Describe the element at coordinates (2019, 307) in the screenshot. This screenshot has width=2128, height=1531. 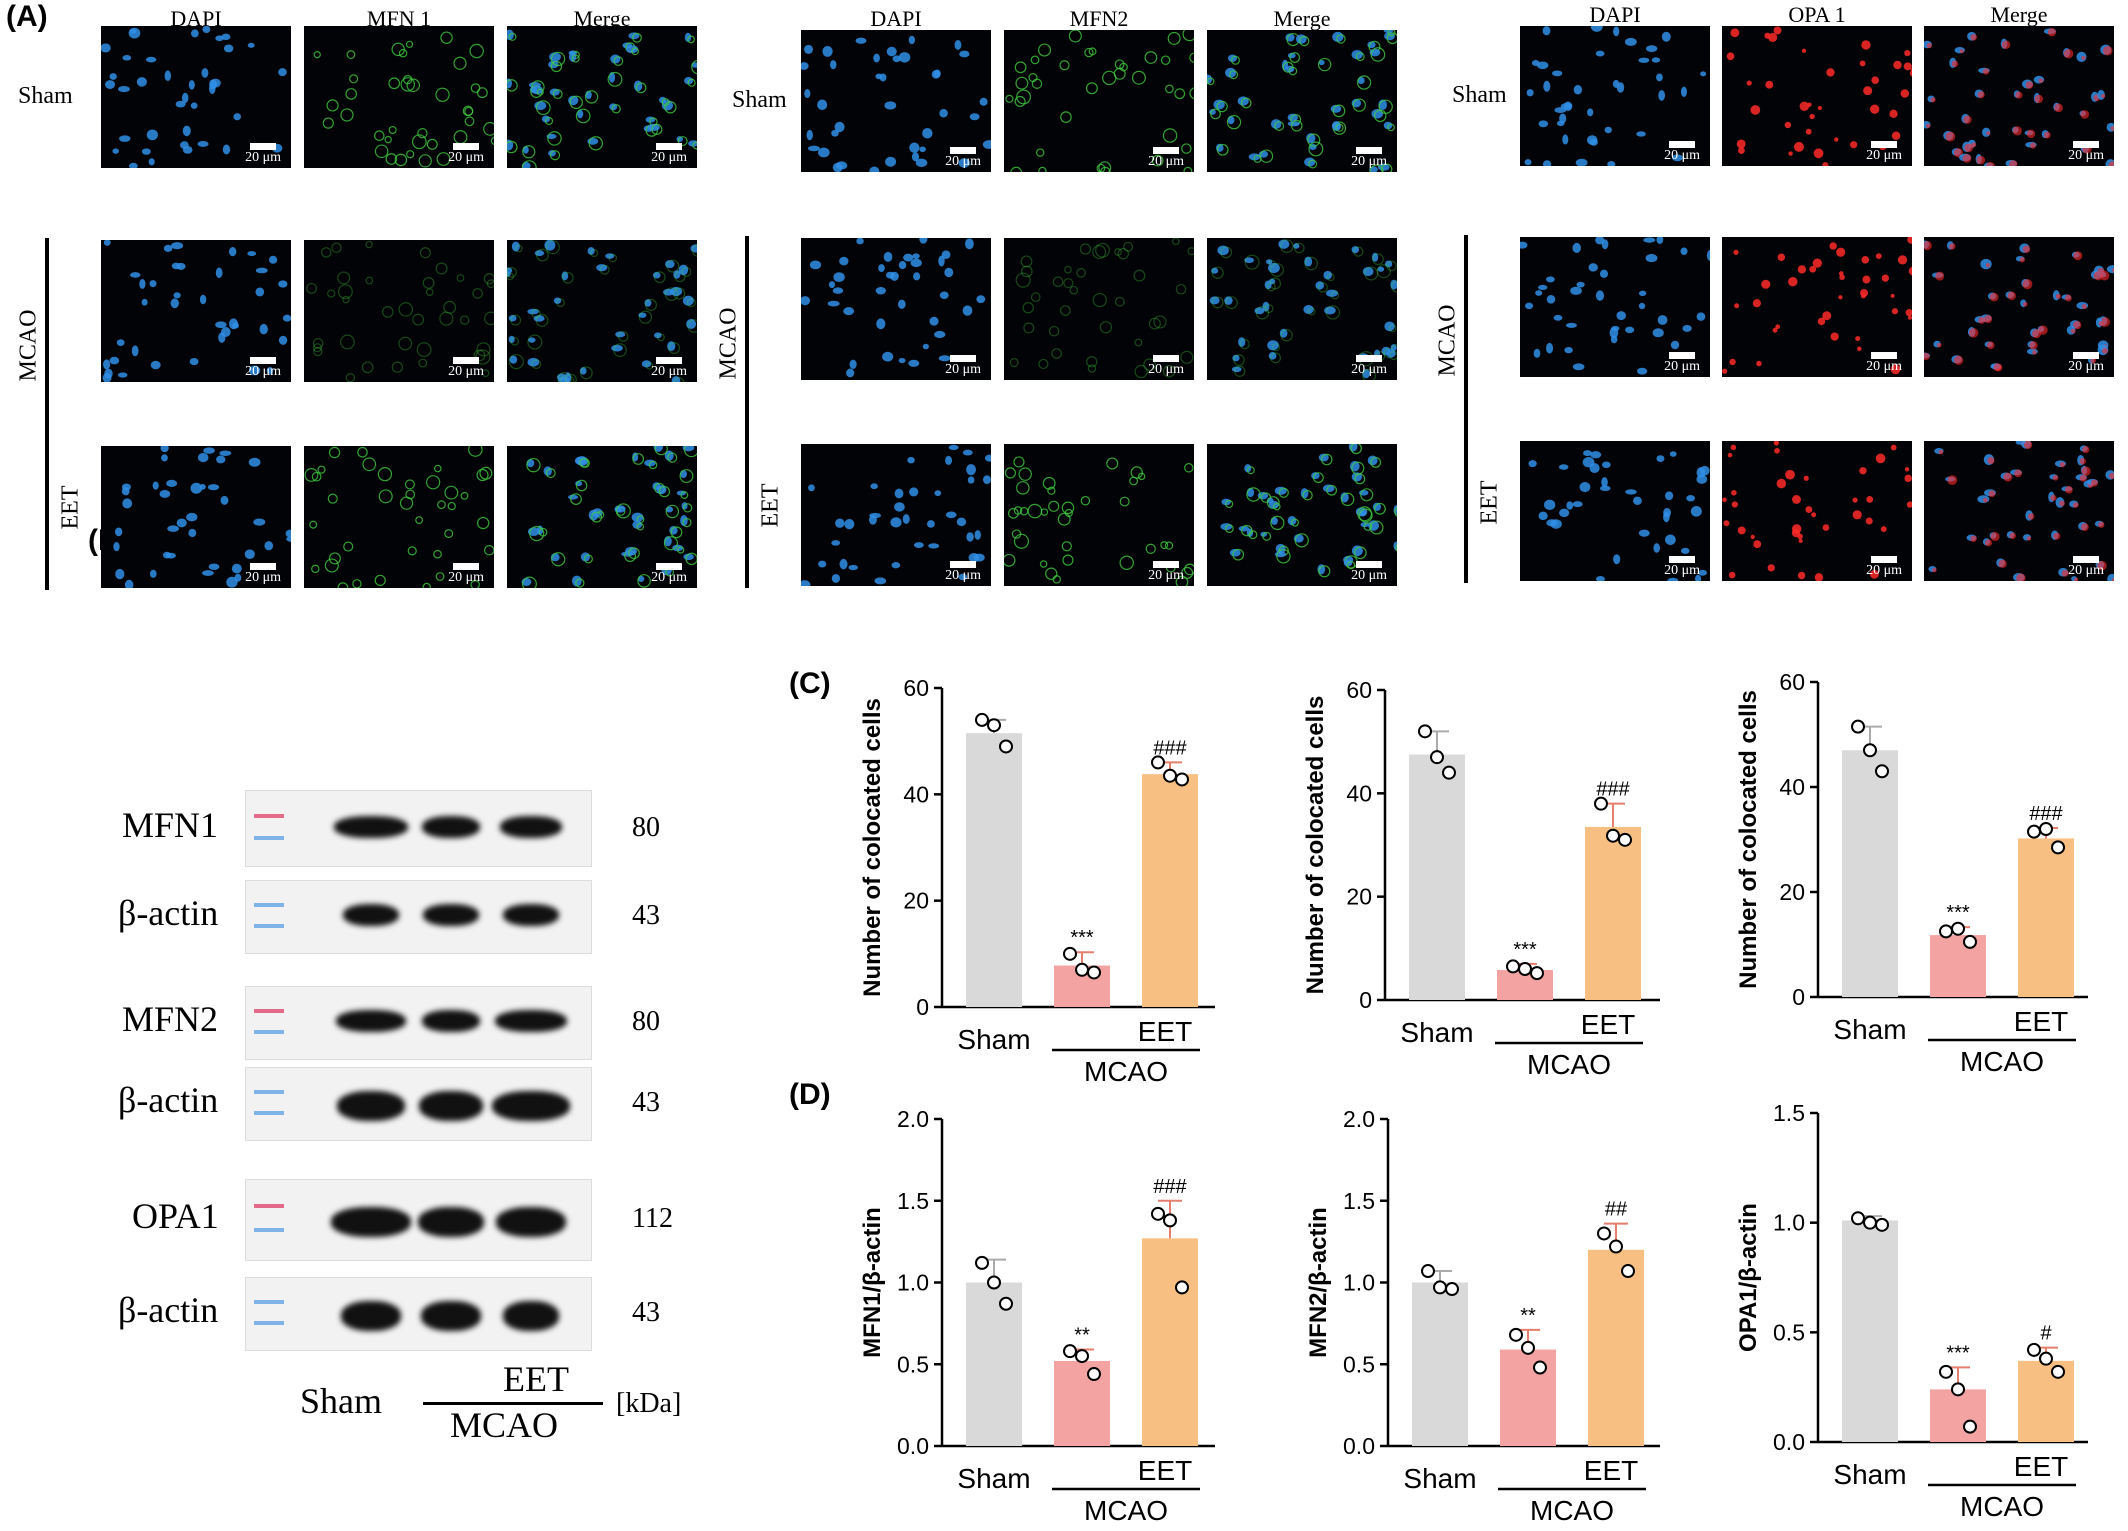
I see `micrograph-tile: 20 μm` at that location.